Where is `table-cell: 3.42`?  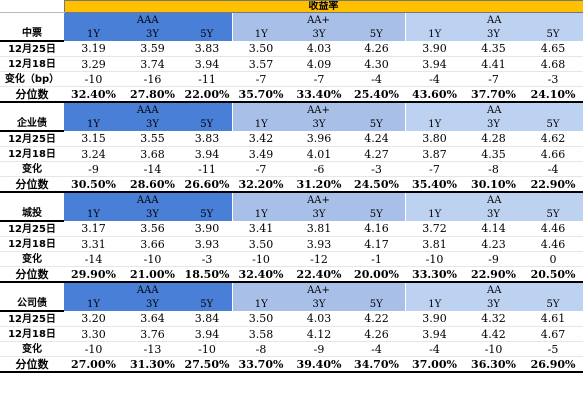 table-cell: 3.42 is located at coordinates (261, 139).